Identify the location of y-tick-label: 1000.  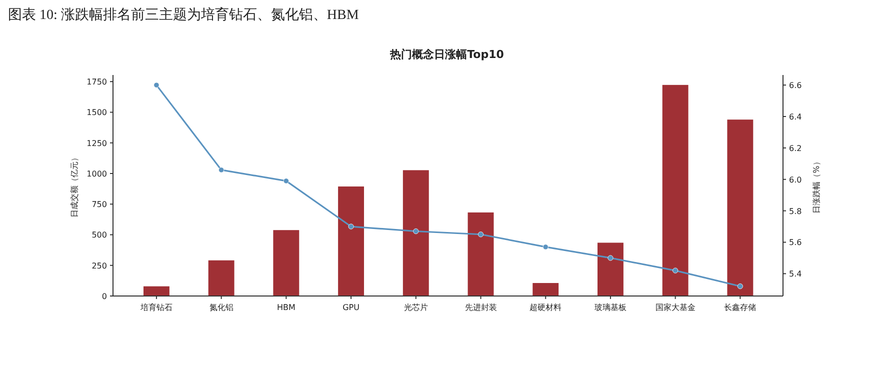
(96, 173).